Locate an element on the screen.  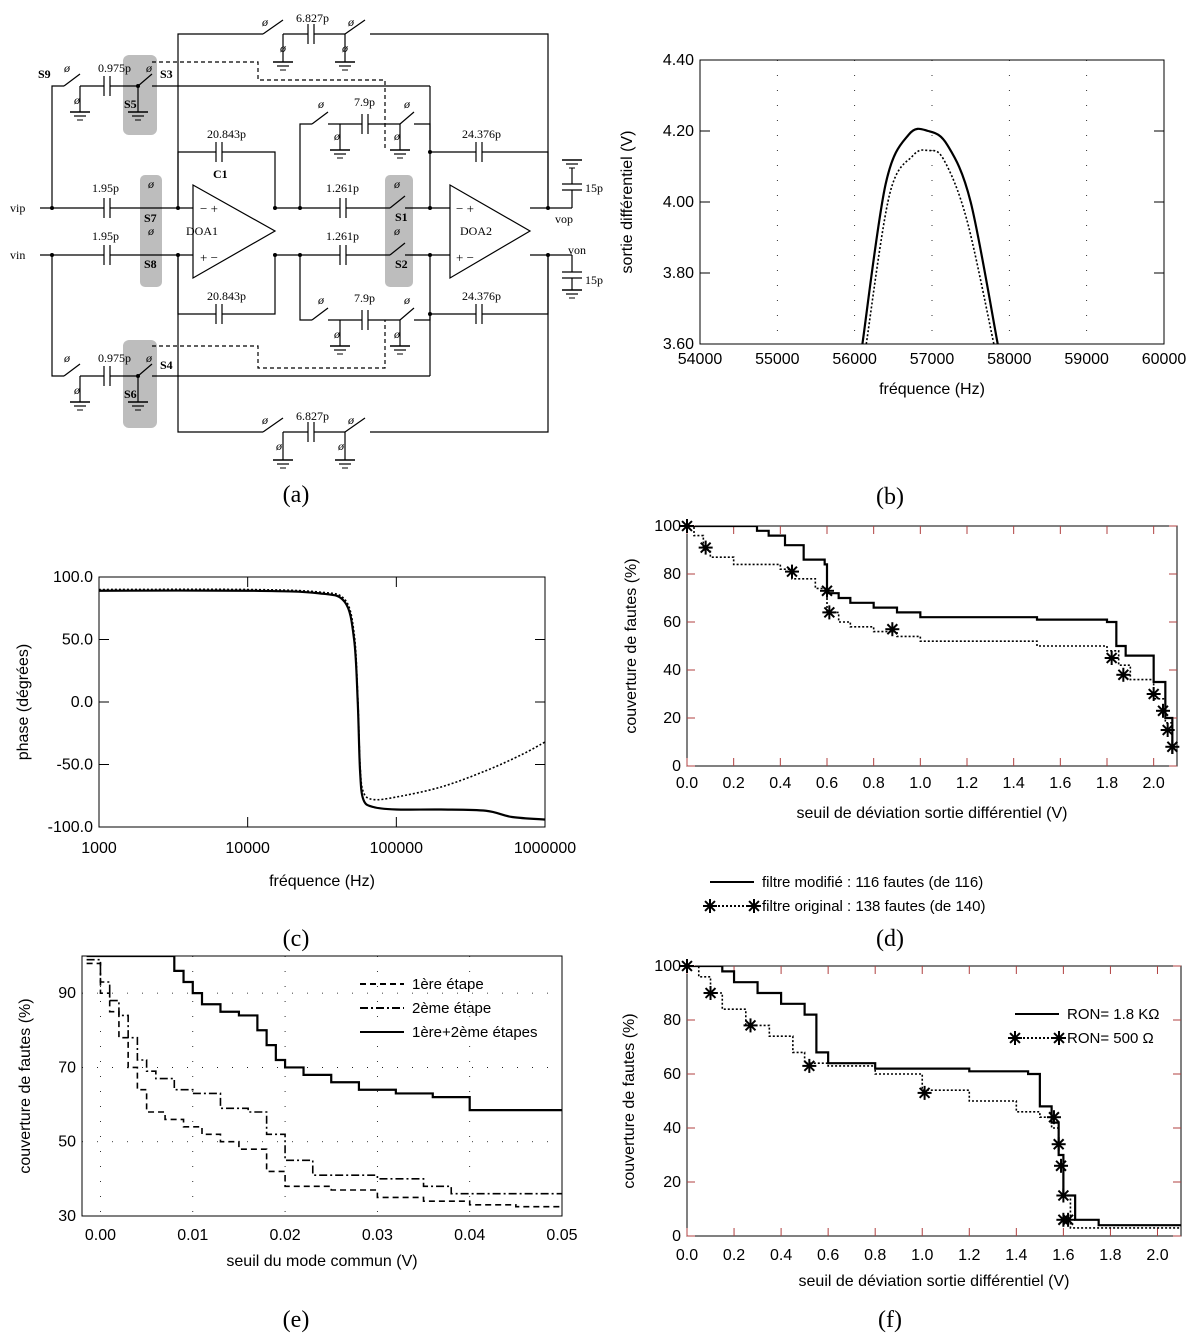
chart-e-x-tick-label-3: 0.03 is located at coordinates (377, 1235).